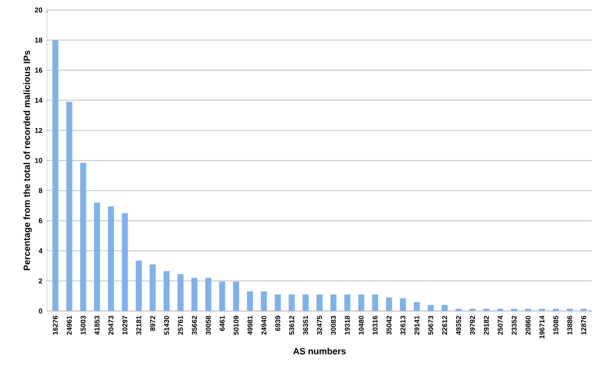 This screenshot has width=600, height=378. I want to click on y-axis-title: Percentage from the total of recorded malicious IPs, so click(27, 160).